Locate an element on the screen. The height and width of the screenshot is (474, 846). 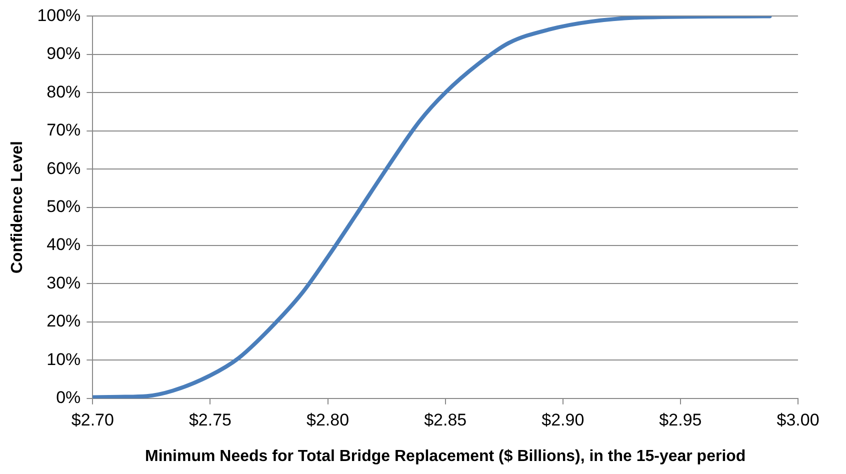
x-tick-label: $3.00 is located at coordinates (798, 420).